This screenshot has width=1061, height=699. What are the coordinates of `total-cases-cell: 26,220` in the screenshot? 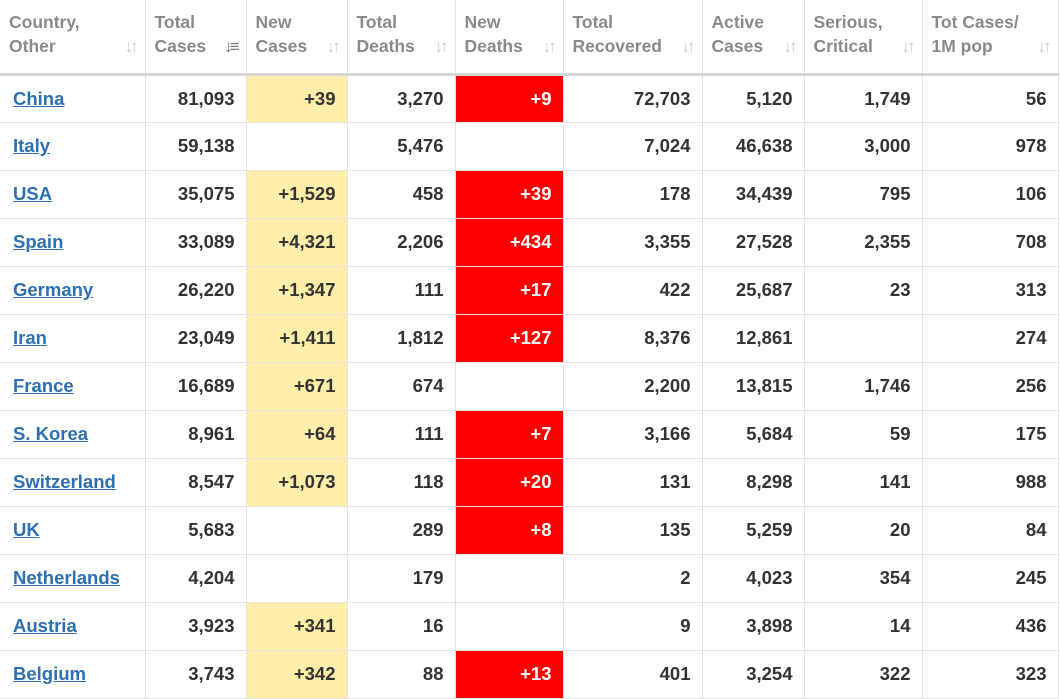 It's located at (195, 290).